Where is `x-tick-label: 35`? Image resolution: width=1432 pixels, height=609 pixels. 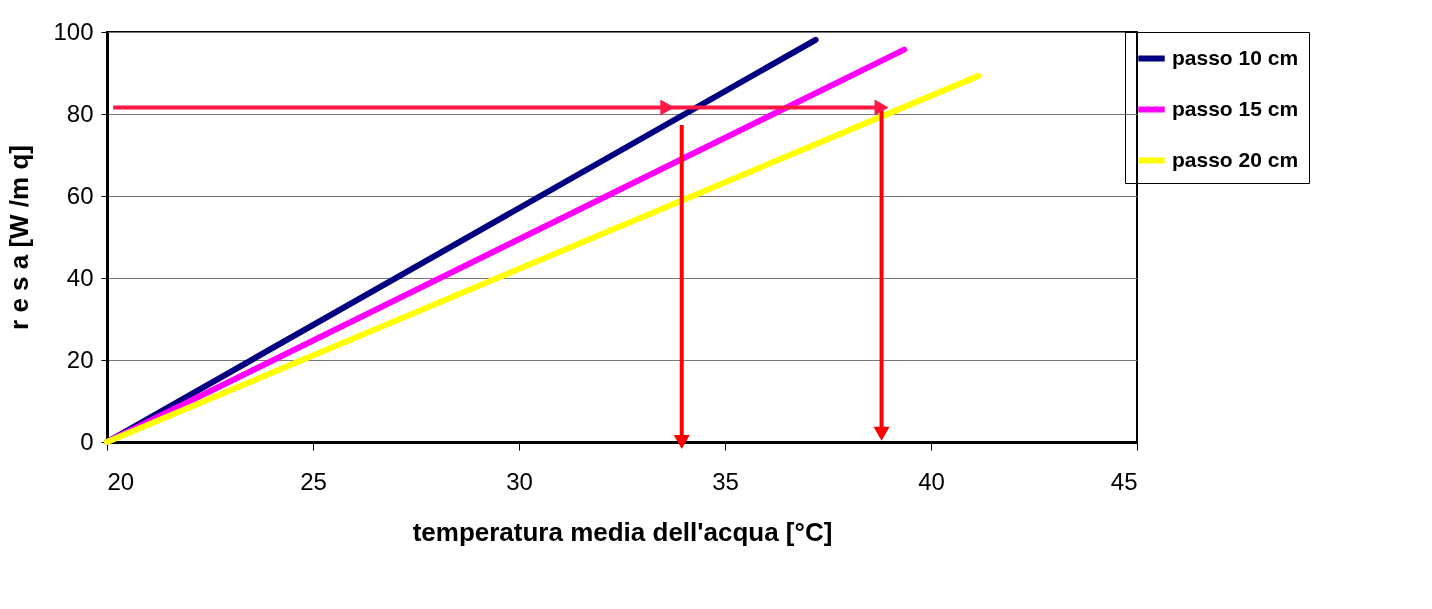
x-tick-label: 35 is located at coordinates (725, 481).